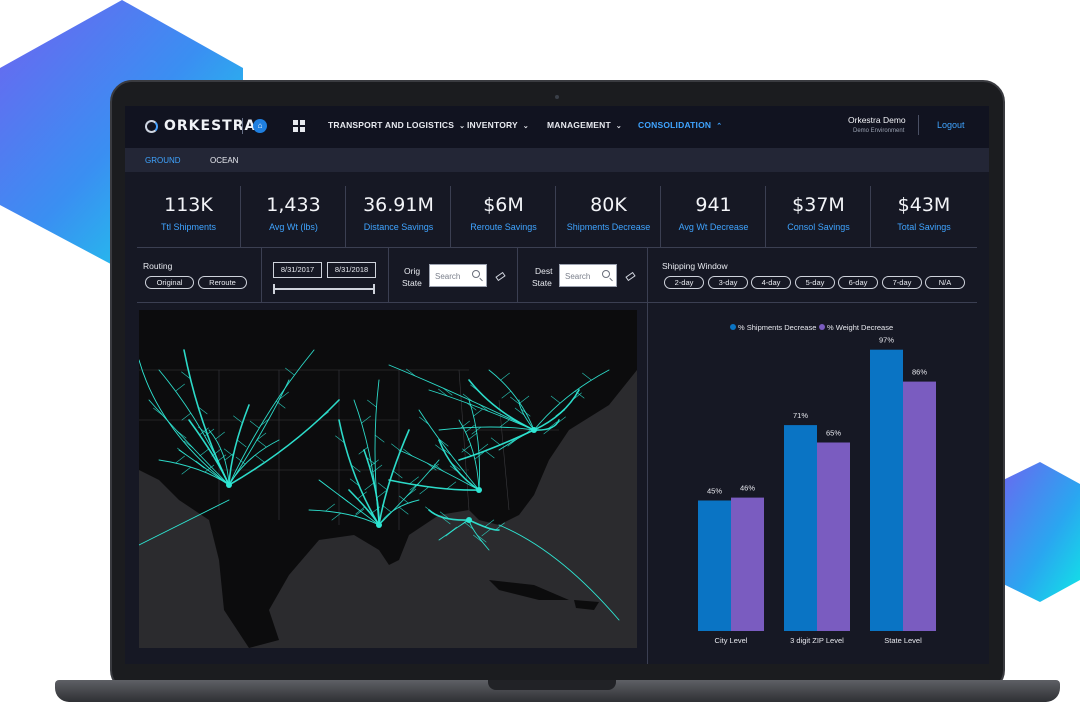  Describe the element at coordinates (800, 415) in the screenshot. I see `data-label-1-2: 71%` at that location.